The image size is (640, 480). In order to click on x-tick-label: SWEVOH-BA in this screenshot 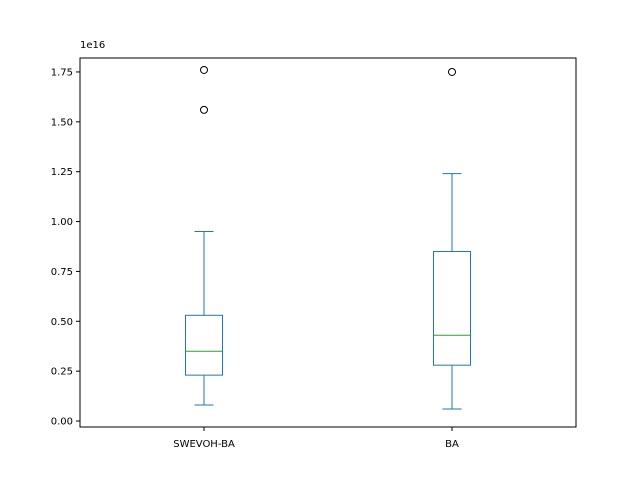, I will do `click(204, 444)`.